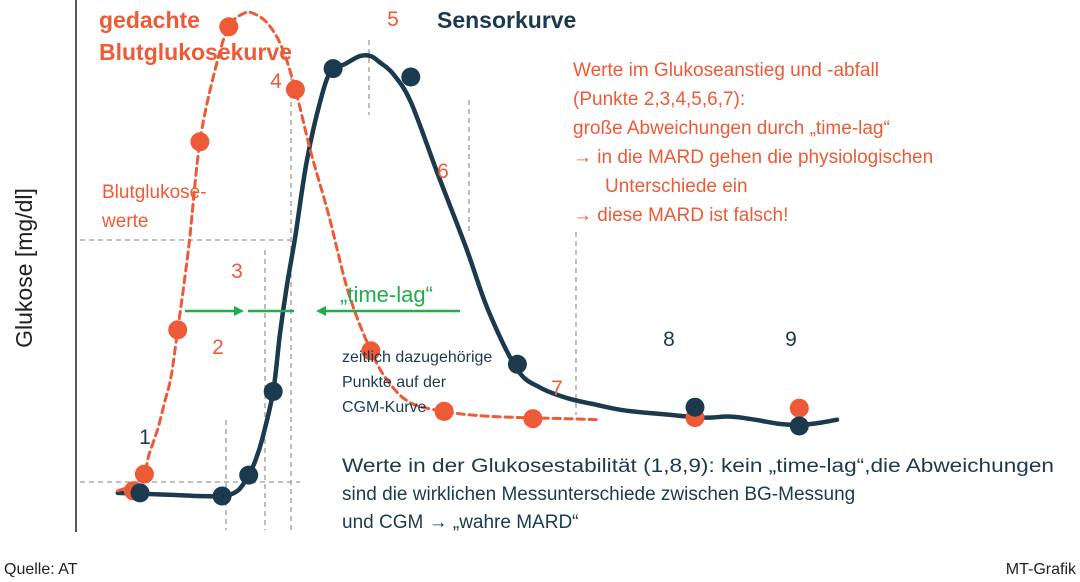 The height and width of the screenshot is (582, 1080). I want to click on time-lag-arrows, so click(322, 311).